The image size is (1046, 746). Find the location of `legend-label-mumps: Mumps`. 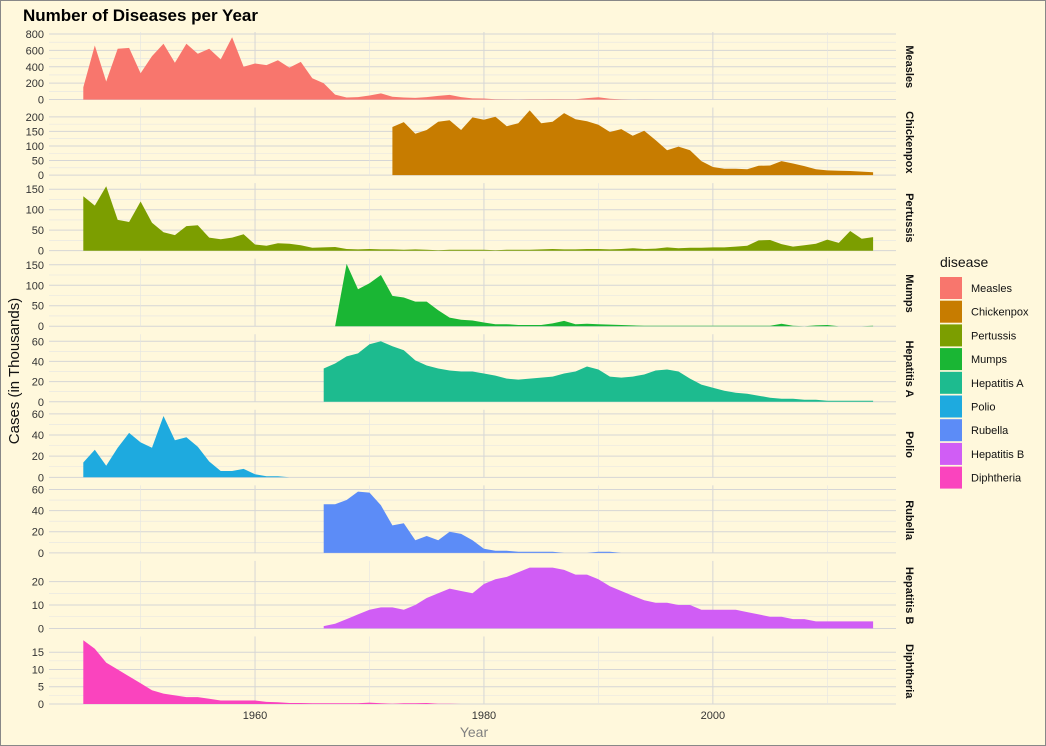

legend-label-mumps: Mumps is located at coordinates (989, 360).